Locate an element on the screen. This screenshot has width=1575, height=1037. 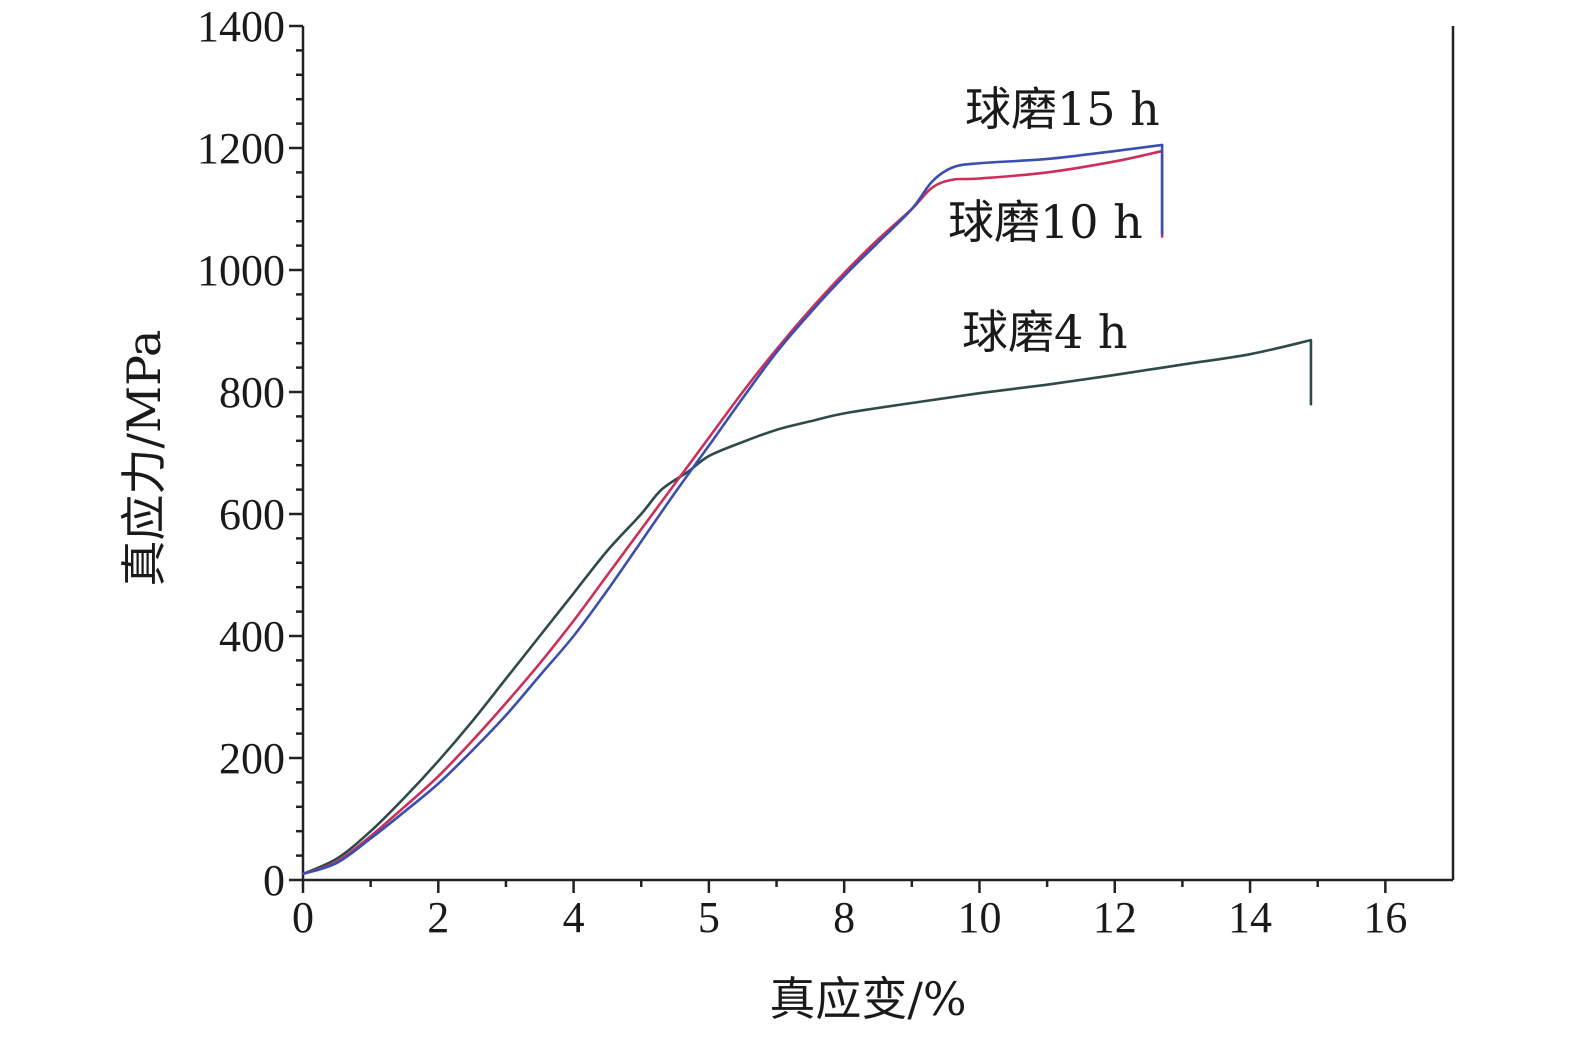
series-label-10h: 球磨10 h is located at coordinates (1045, 222).